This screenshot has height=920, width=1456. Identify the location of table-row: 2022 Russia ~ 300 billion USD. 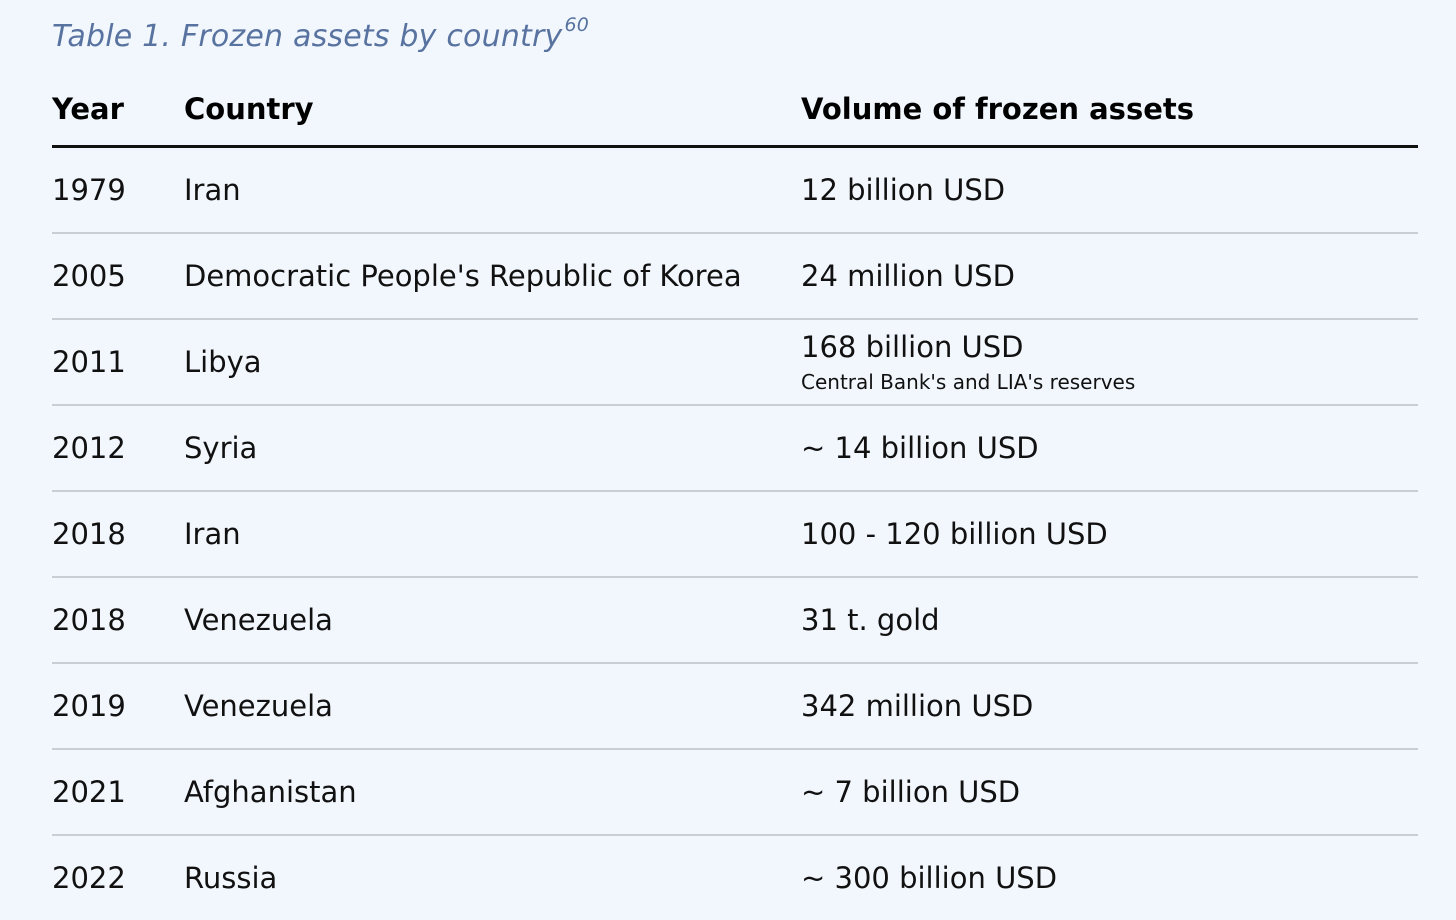
(735, 878).